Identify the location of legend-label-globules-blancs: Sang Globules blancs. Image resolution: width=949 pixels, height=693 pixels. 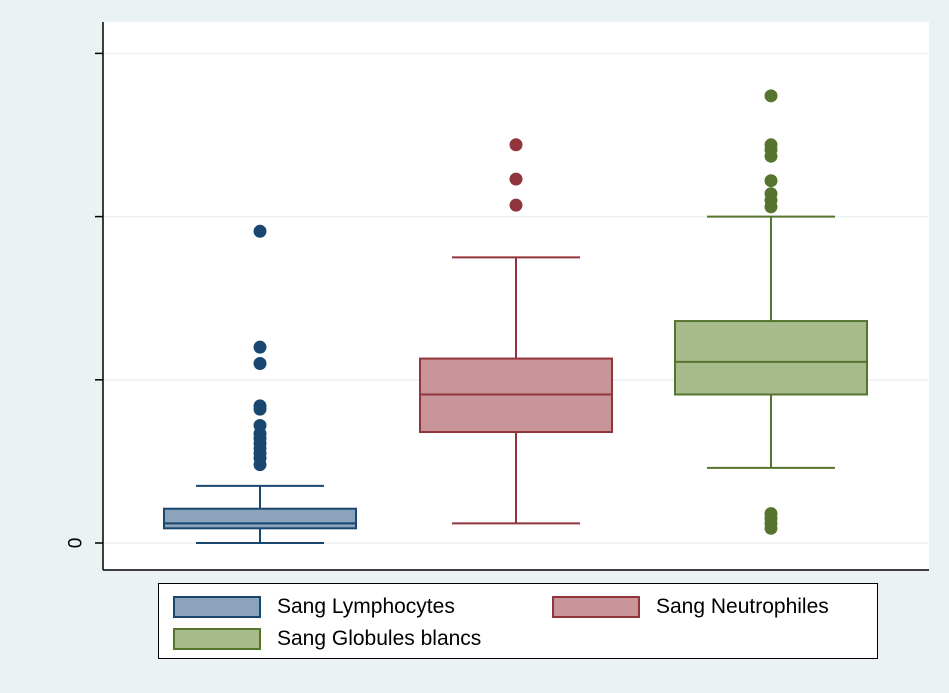
(379, 638).